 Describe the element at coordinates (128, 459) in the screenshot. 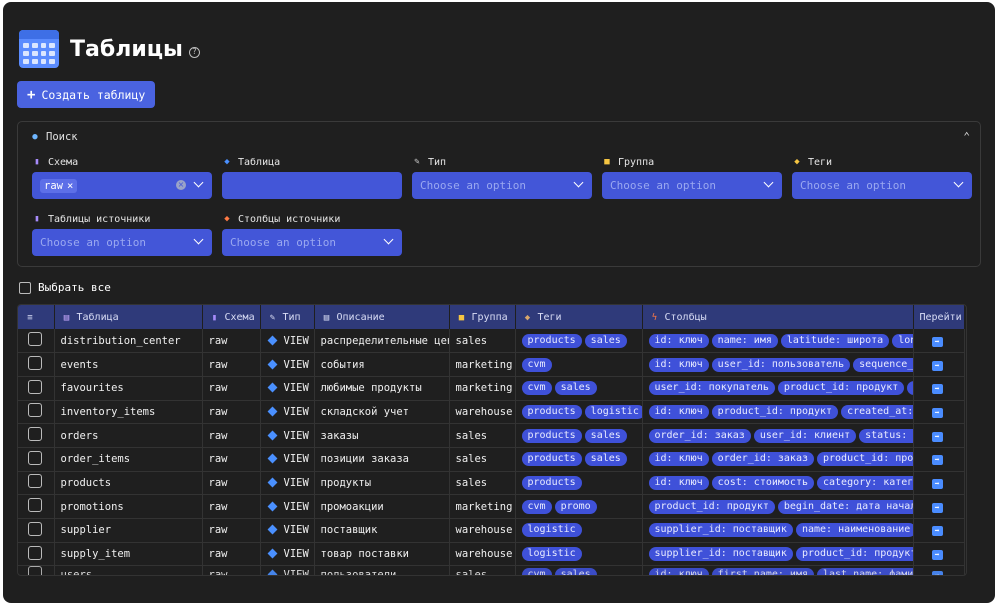

I see `cell-table-name: order_items` at that location.